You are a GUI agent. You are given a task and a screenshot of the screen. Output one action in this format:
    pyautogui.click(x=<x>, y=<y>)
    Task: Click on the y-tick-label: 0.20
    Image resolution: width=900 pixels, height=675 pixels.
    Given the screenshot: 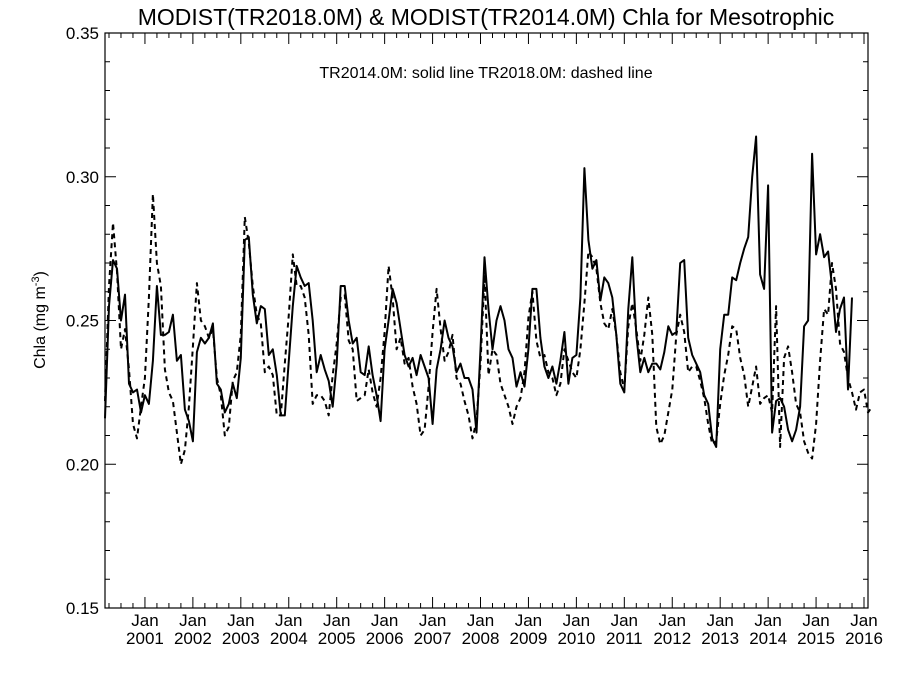 What is the action you would take?
    pyautogui.click(x=82, y=464)
    